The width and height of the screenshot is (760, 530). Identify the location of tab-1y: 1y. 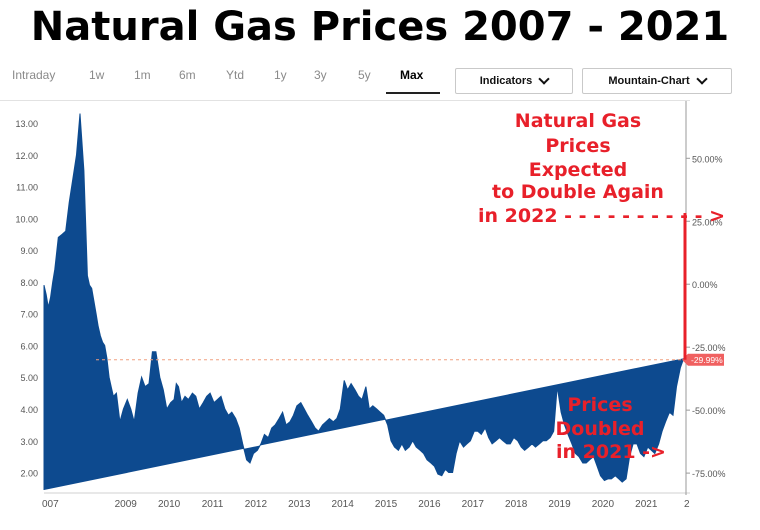
(280, 75).